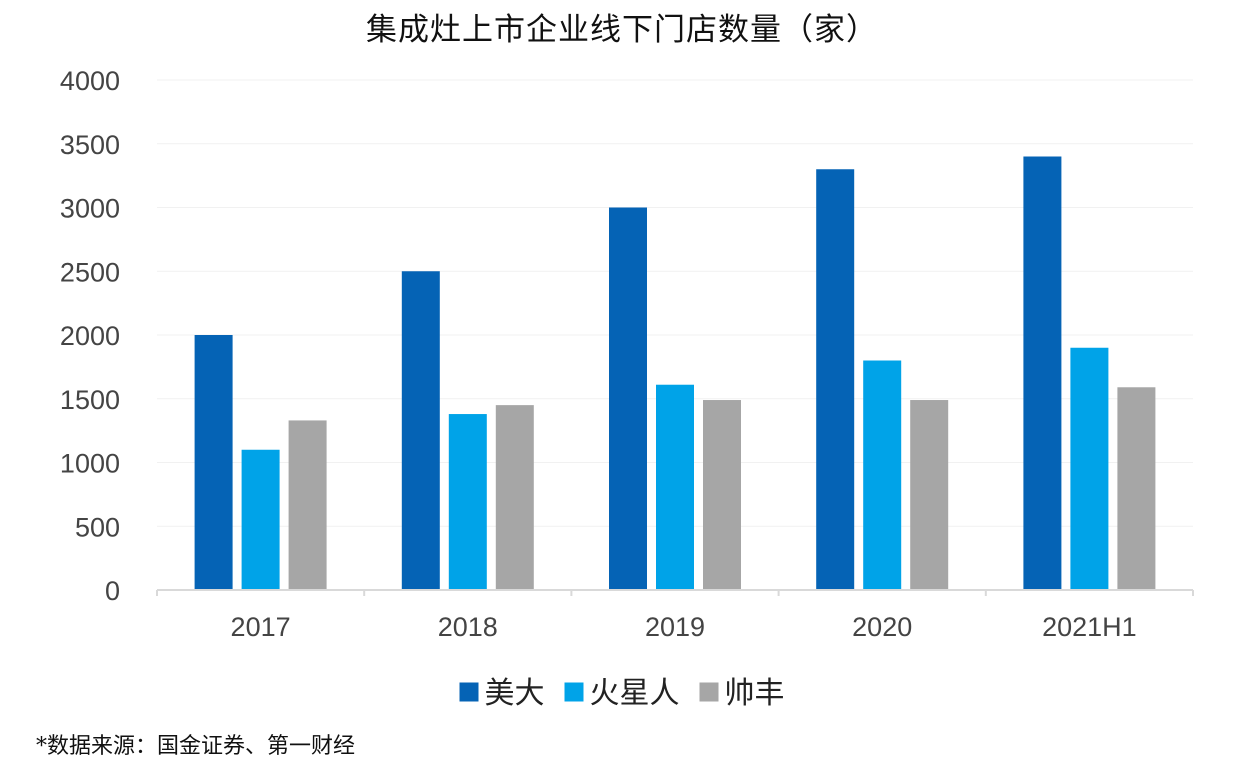 The image size is (1244, 770). I want to click on legend-label: 美大, so click(515, 693).